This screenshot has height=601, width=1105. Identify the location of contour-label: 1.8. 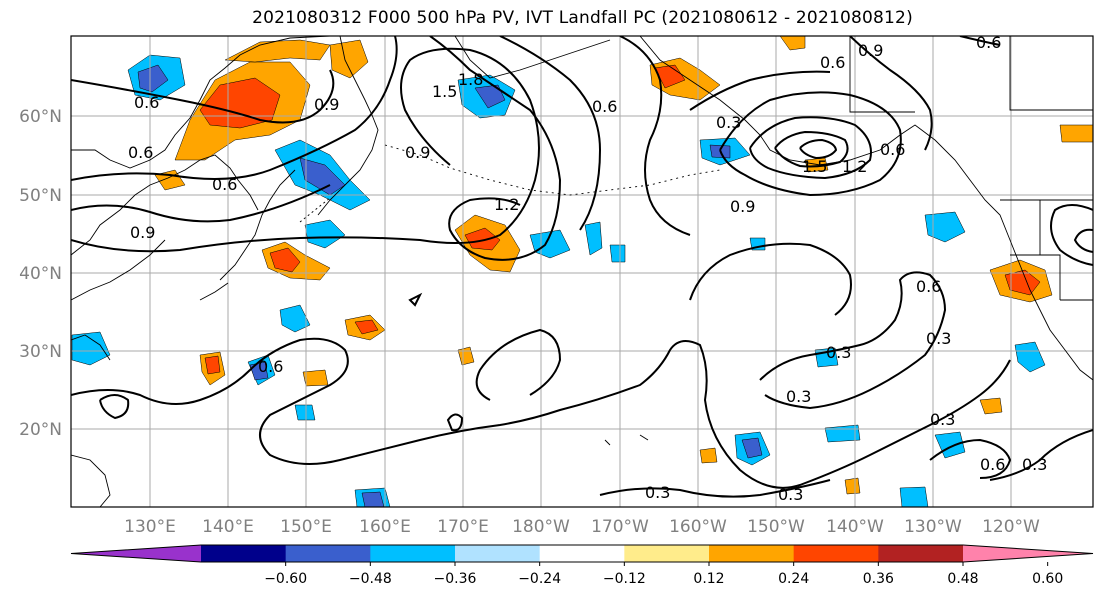
(470, 79).